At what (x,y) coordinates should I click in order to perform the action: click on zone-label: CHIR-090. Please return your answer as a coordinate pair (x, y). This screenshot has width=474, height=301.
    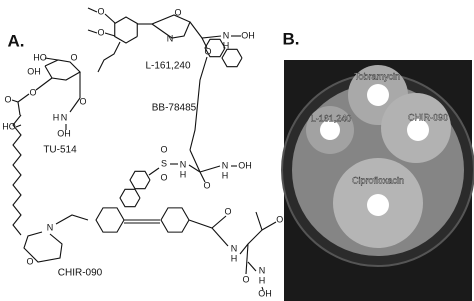
    Looking at the image, I should click on (428, 117).